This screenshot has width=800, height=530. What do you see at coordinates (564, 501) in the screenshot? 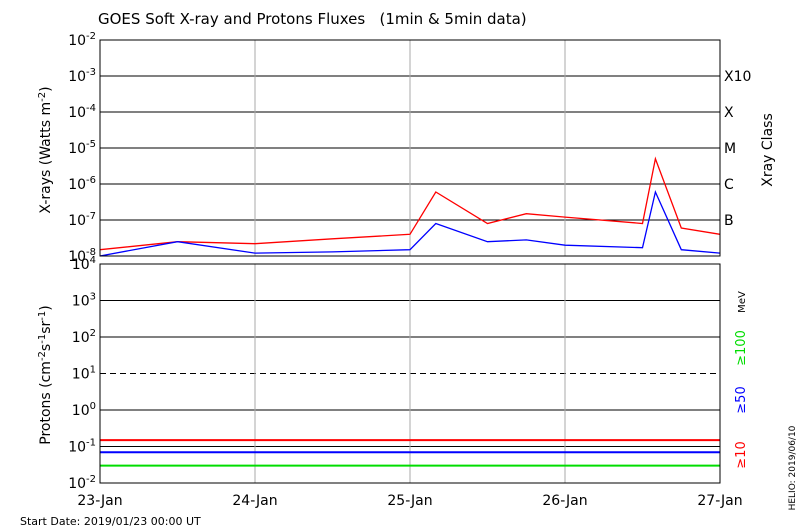
I see `x-tick: 26-Jan` at bounding box center [564, 501].